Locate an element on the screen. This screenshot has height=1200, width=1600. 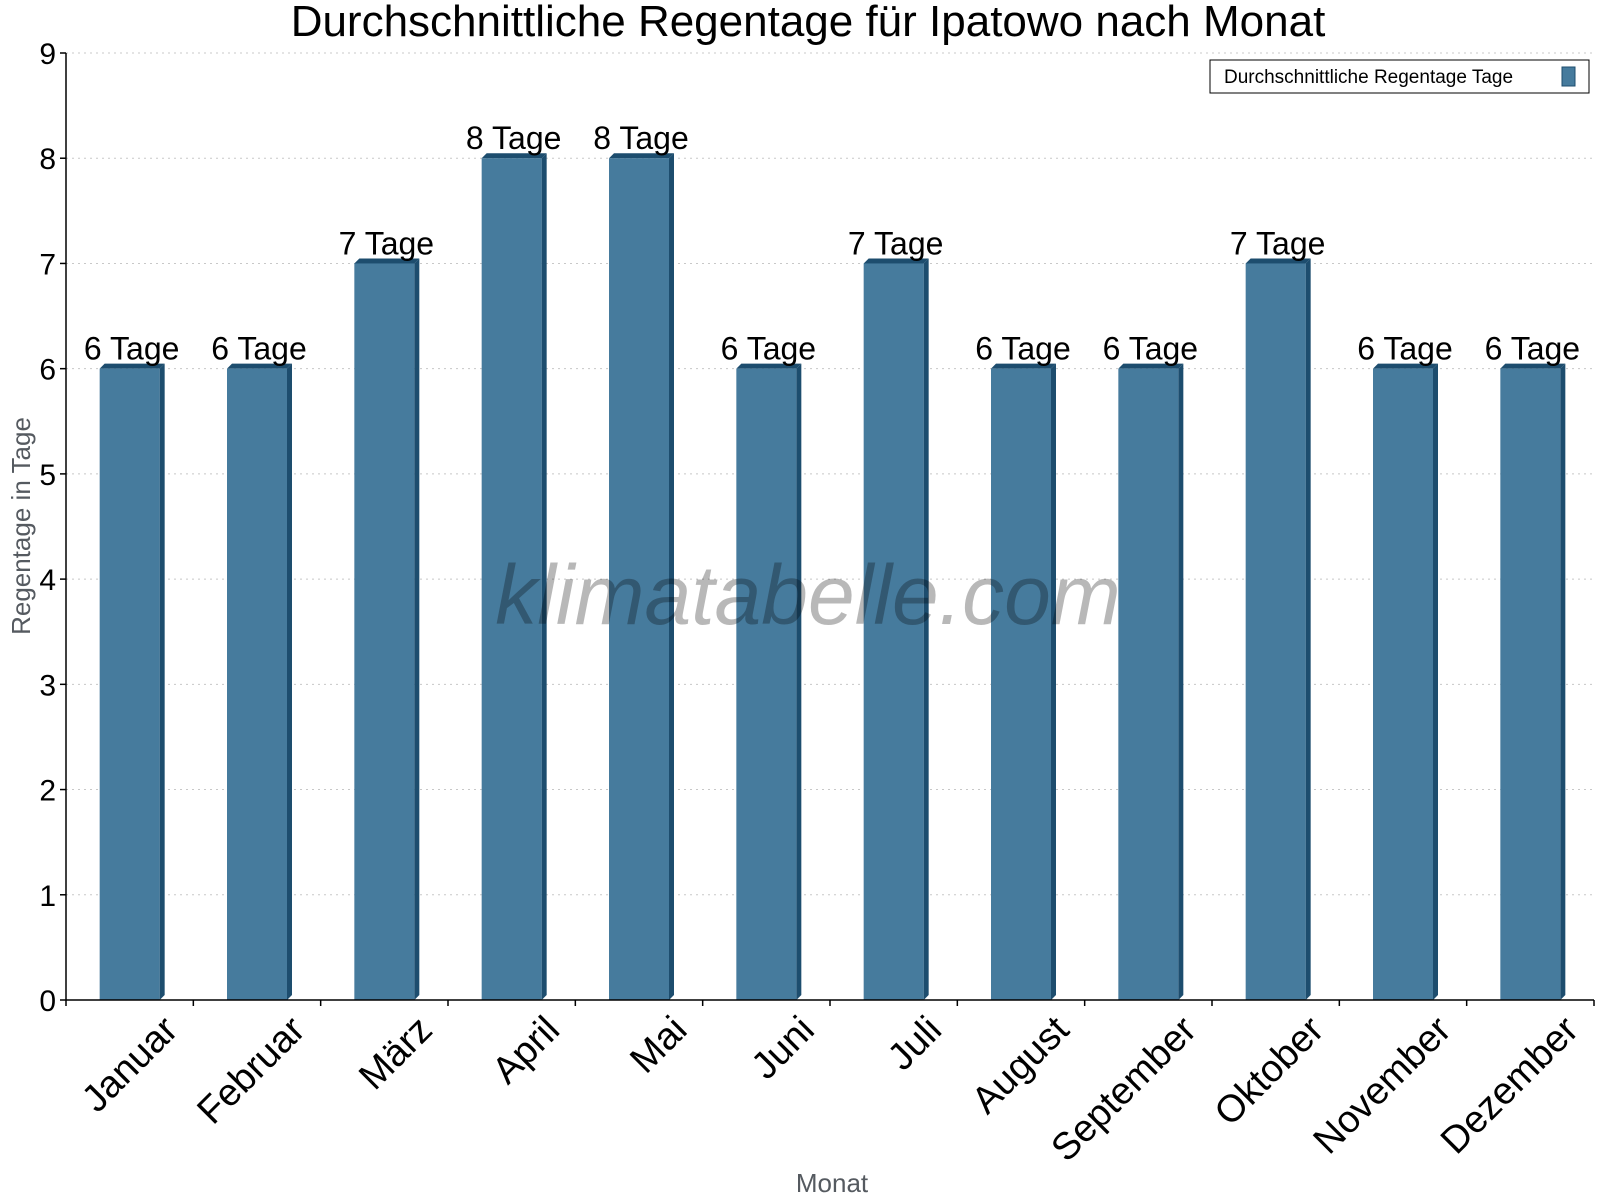
legend-box is located at coordinates (1399, 76).